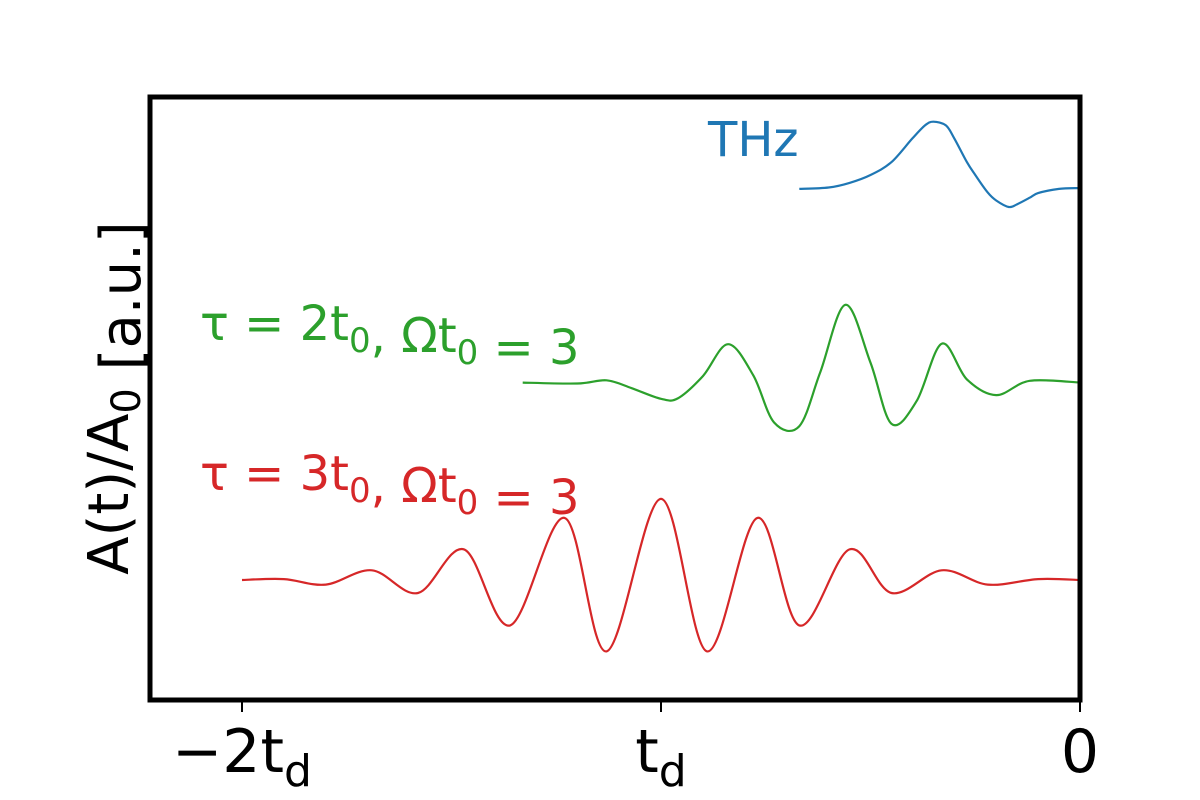 This screenshot has height=800, width=1200. What do you see at coordinates (647, 752) in the screenshot?
I see `label-segment: t` at bounding box center [647, 752].